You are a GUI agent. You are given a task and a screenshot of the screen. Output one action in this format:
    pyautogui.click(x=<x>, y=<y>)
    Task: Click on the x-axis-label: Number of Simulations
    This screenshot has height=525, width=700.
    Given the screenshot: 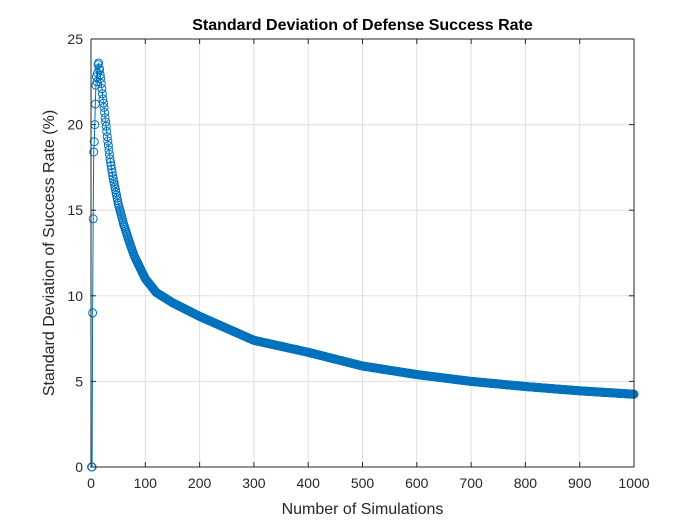 What is the action you would take?
    pyautogui.click(x=363, y=509)
    